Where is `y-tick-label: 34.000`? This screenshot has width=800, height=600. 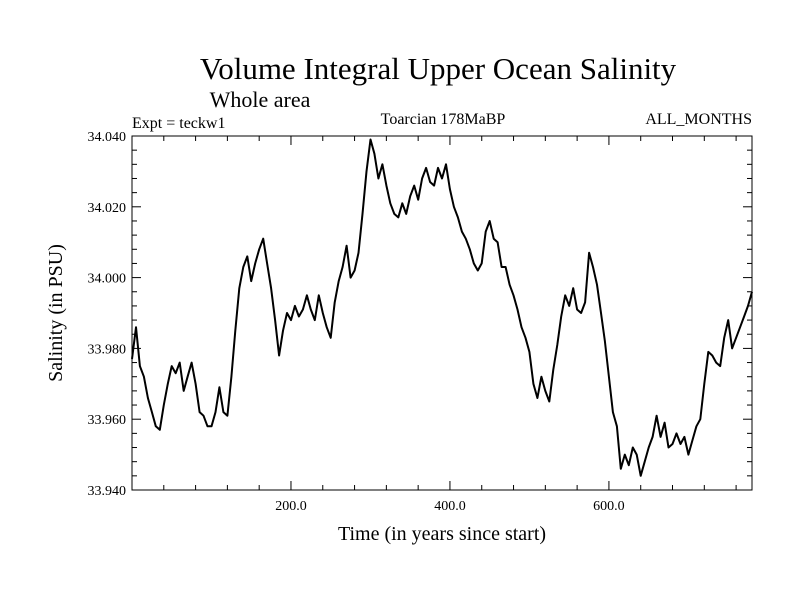 y-tick-label: 34.000 is located at coordinates (107, 279).